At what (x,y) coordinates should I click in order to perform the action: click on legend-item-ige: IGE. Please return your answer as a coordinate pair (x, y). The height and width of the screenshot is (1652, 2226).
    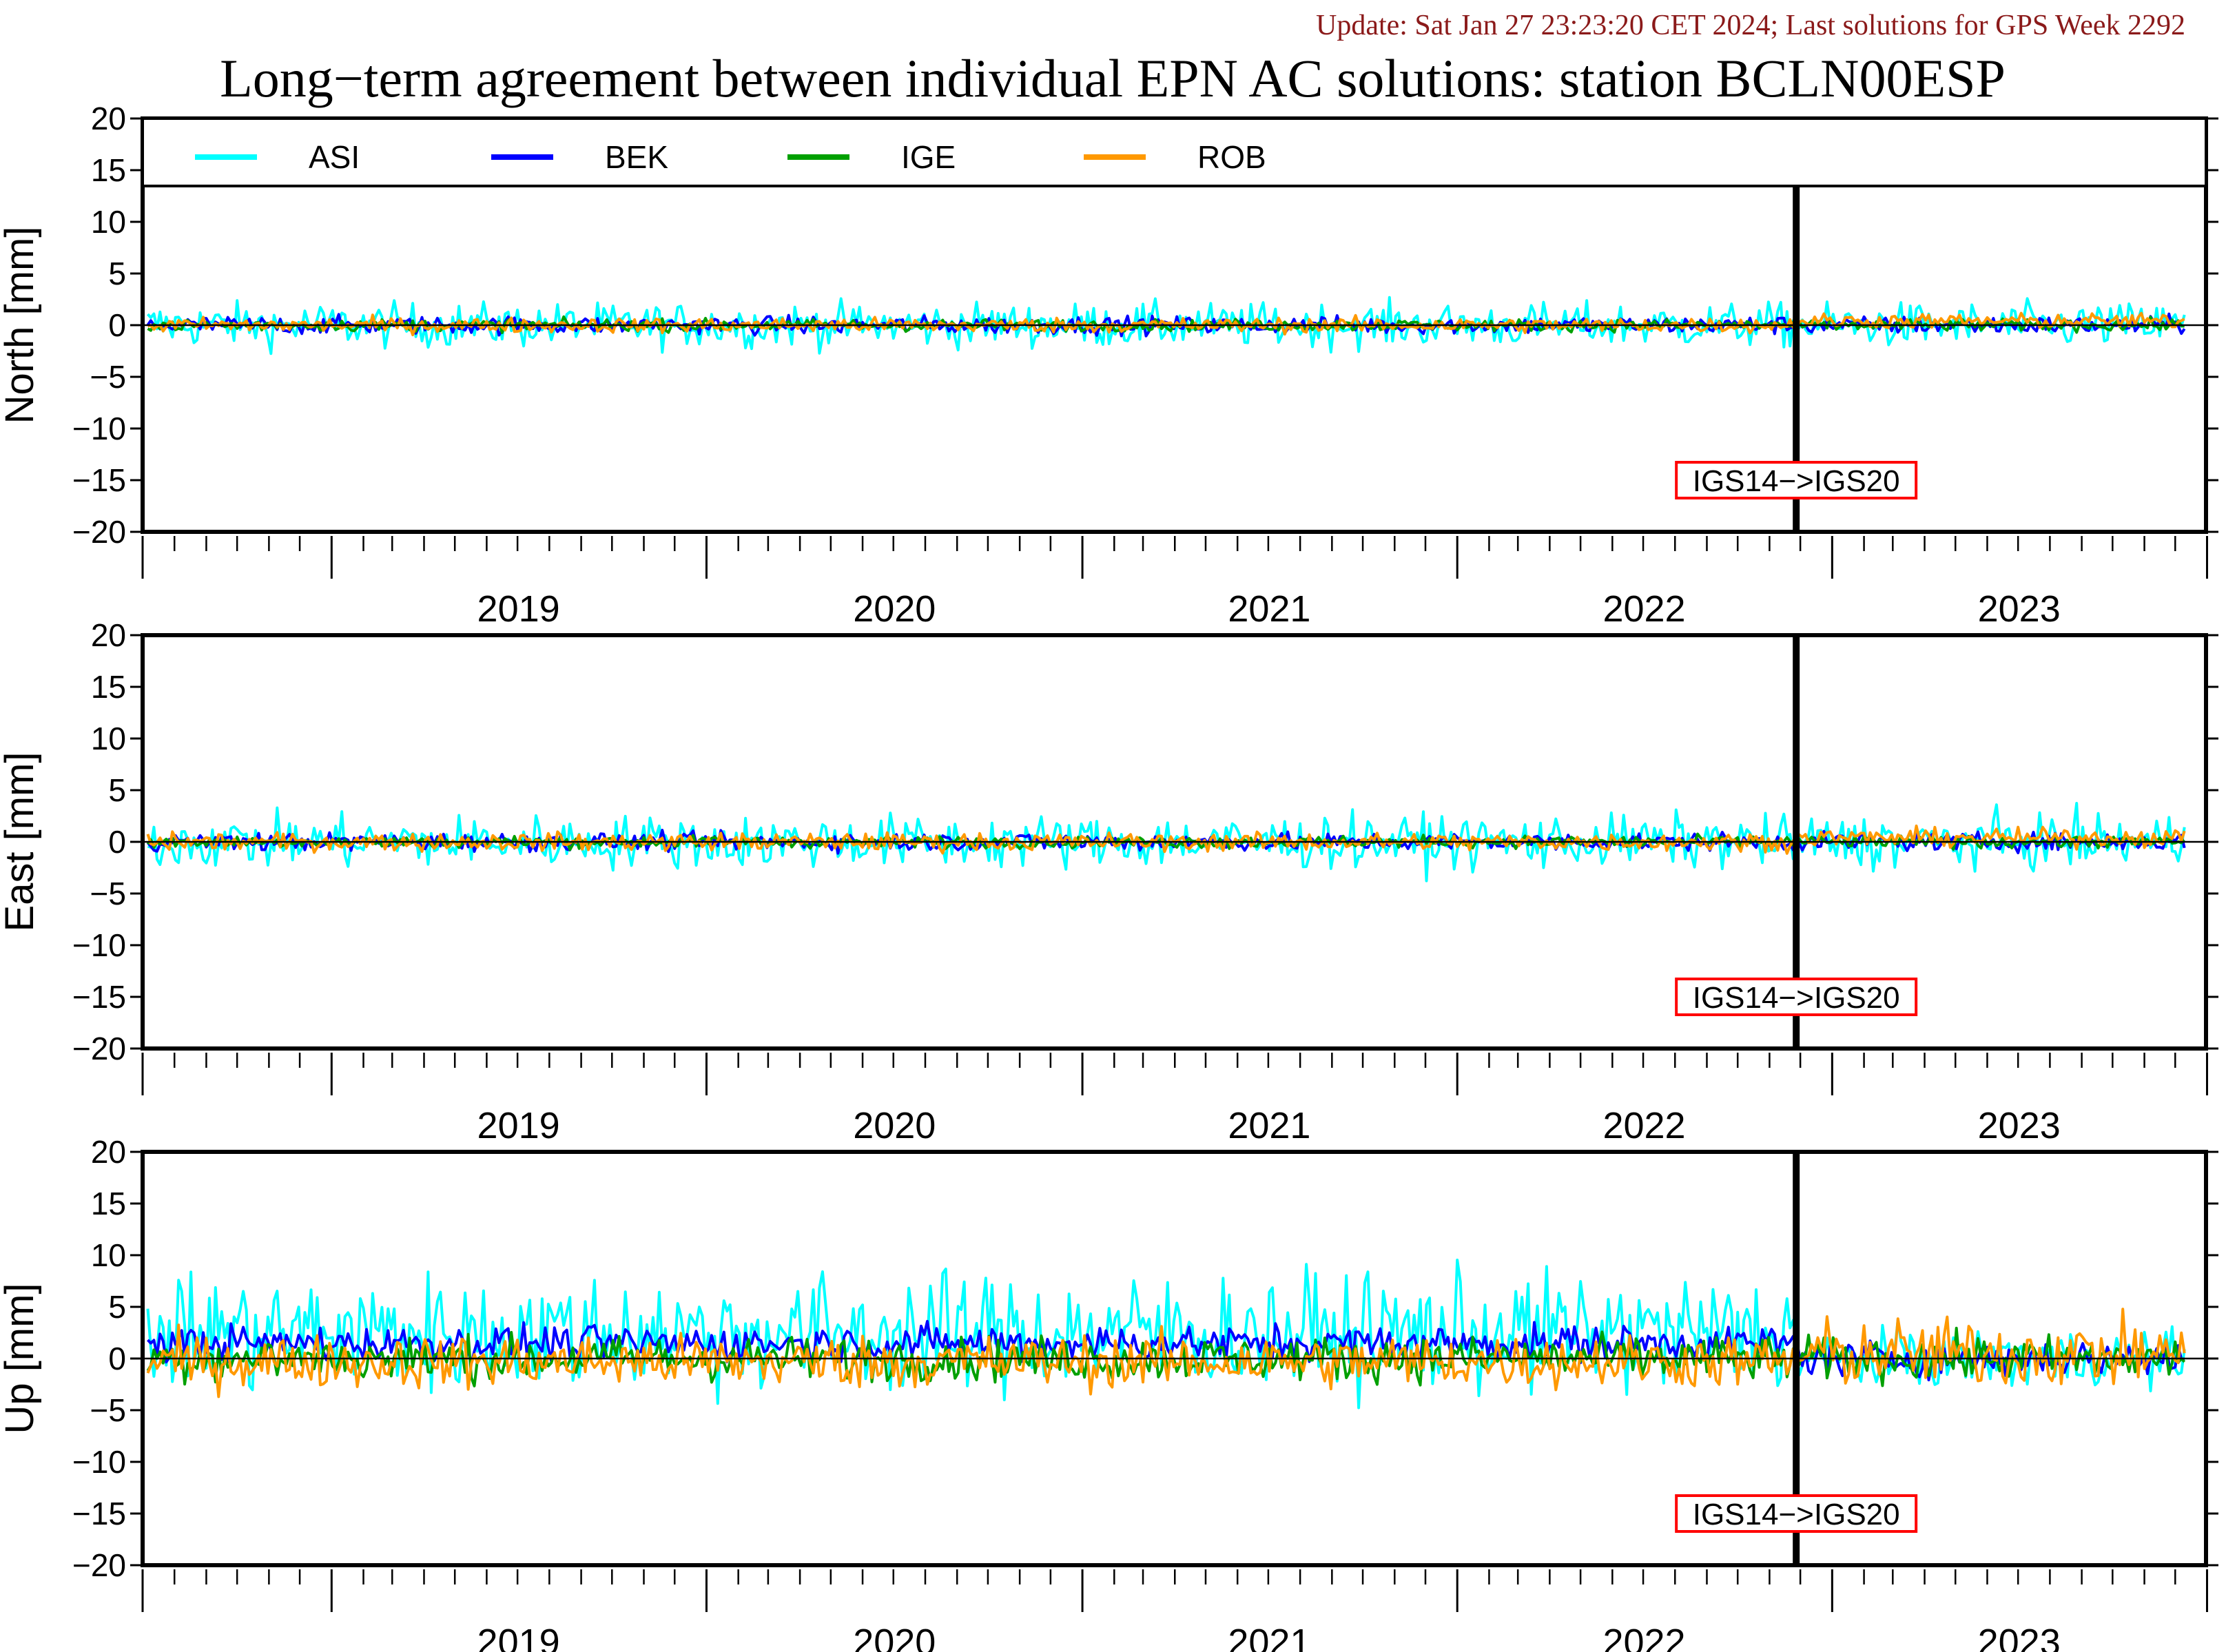
    Looking at the image, I should click on (871, 157).